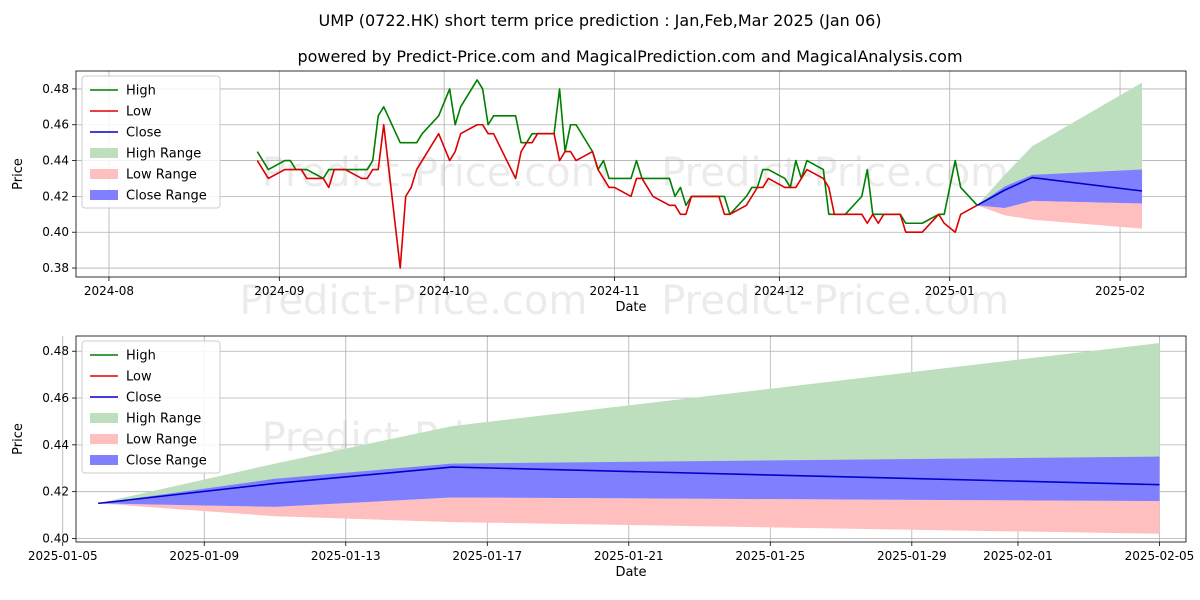 The image size is (1200, 600). Describe the element at coordinates (487, 556) in the screenshot. I see `x-tick-label: 2025-01-17` at that location.